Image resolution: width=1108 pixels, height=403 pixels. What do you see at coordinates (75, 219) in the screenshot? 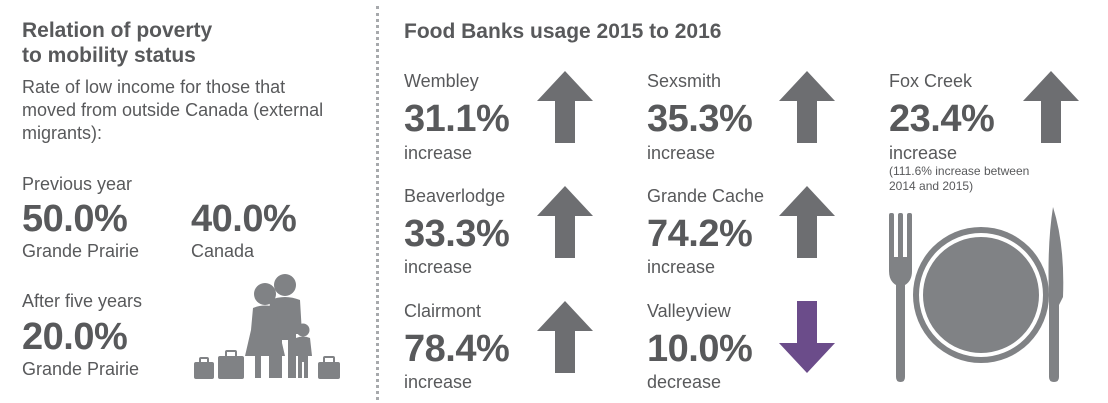
I see `previous-year-gp-value: 50.0%` at bounding box center [75, 219].